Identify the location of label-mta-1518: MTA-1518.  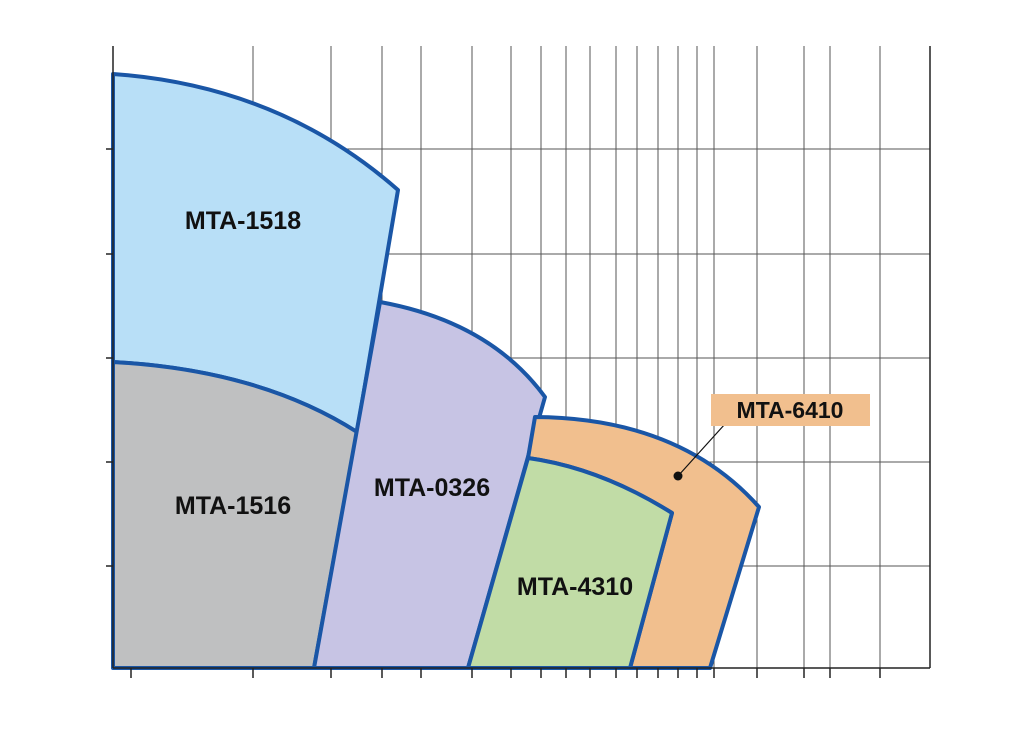
(243, 221).